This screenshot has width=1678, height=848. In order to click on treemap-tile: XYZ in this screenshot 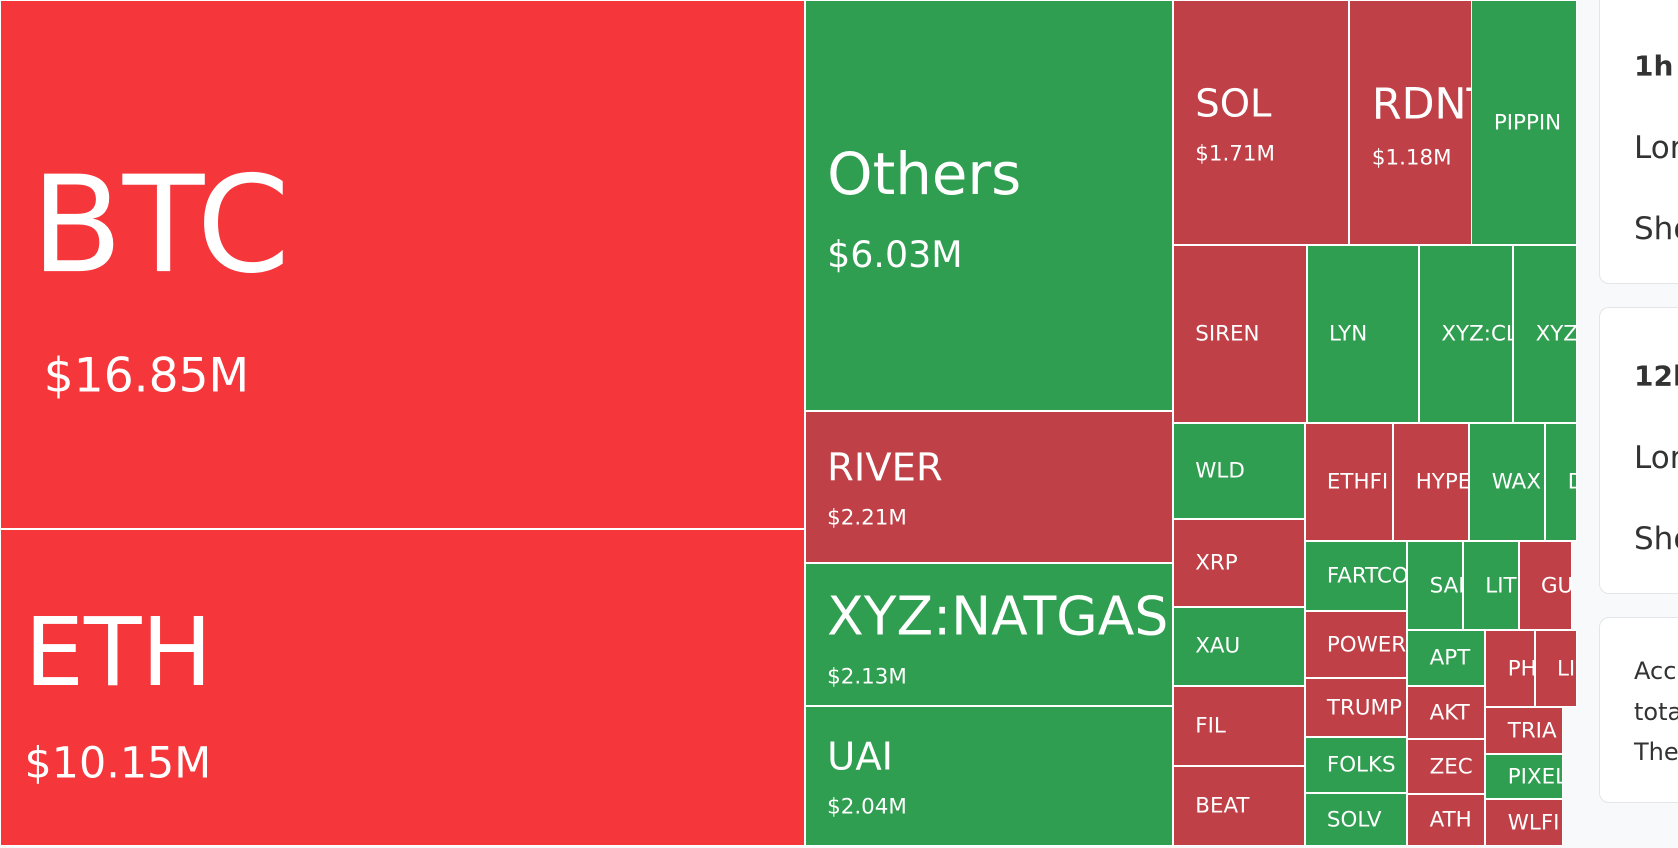, I will do `click(1545, 334)`.